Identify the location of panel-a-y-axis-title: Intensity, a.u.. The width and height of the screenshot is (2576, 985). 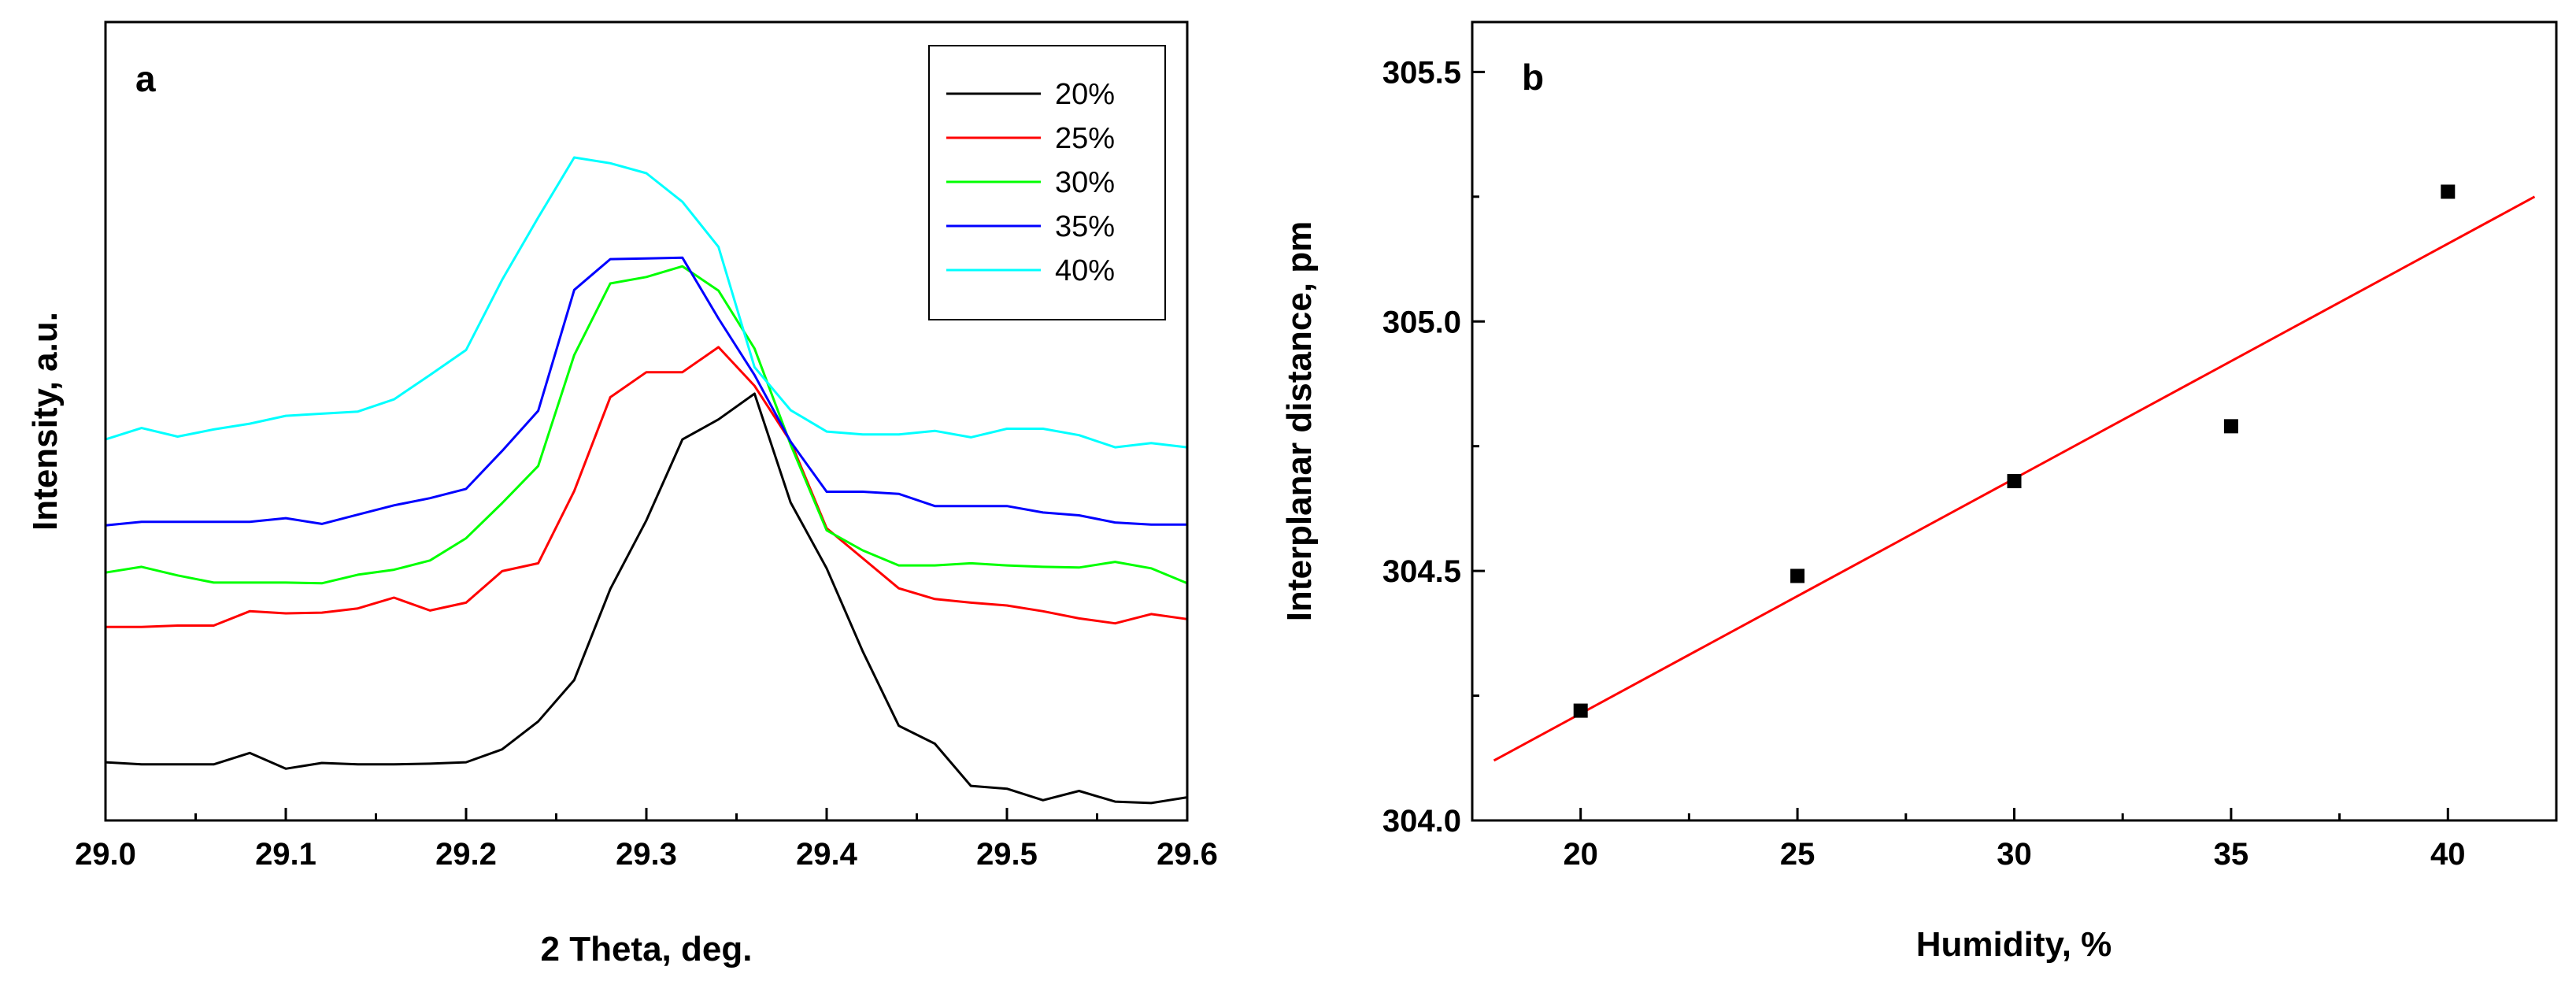
(45, 421).